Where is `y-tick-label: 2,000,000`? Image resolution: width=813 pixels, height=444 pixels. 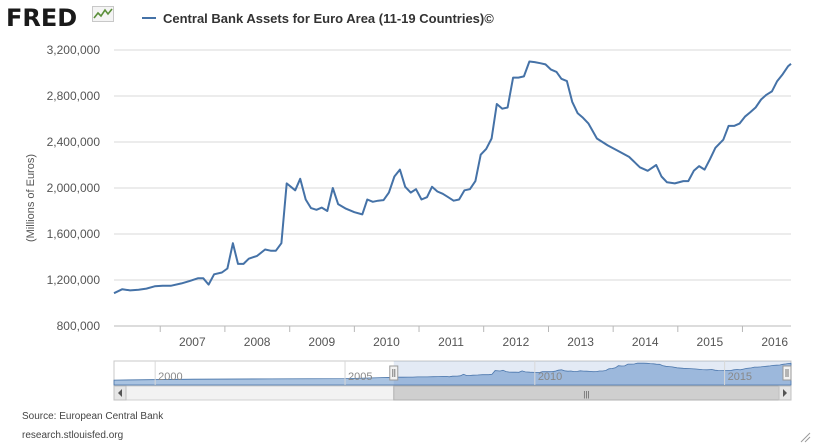
y-tick-label: 2,000,000 is located at coordinates (74, 188).